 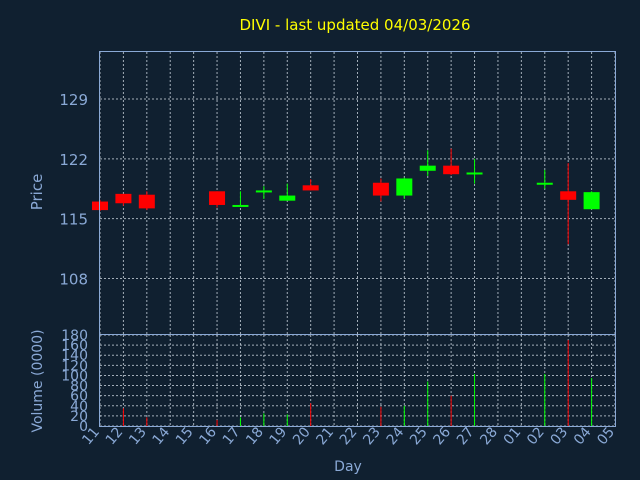 What do you see at coordinates (37, 192) in the screenshot?
I see `price-axis-label: Price` at bounding box center [37, 192].